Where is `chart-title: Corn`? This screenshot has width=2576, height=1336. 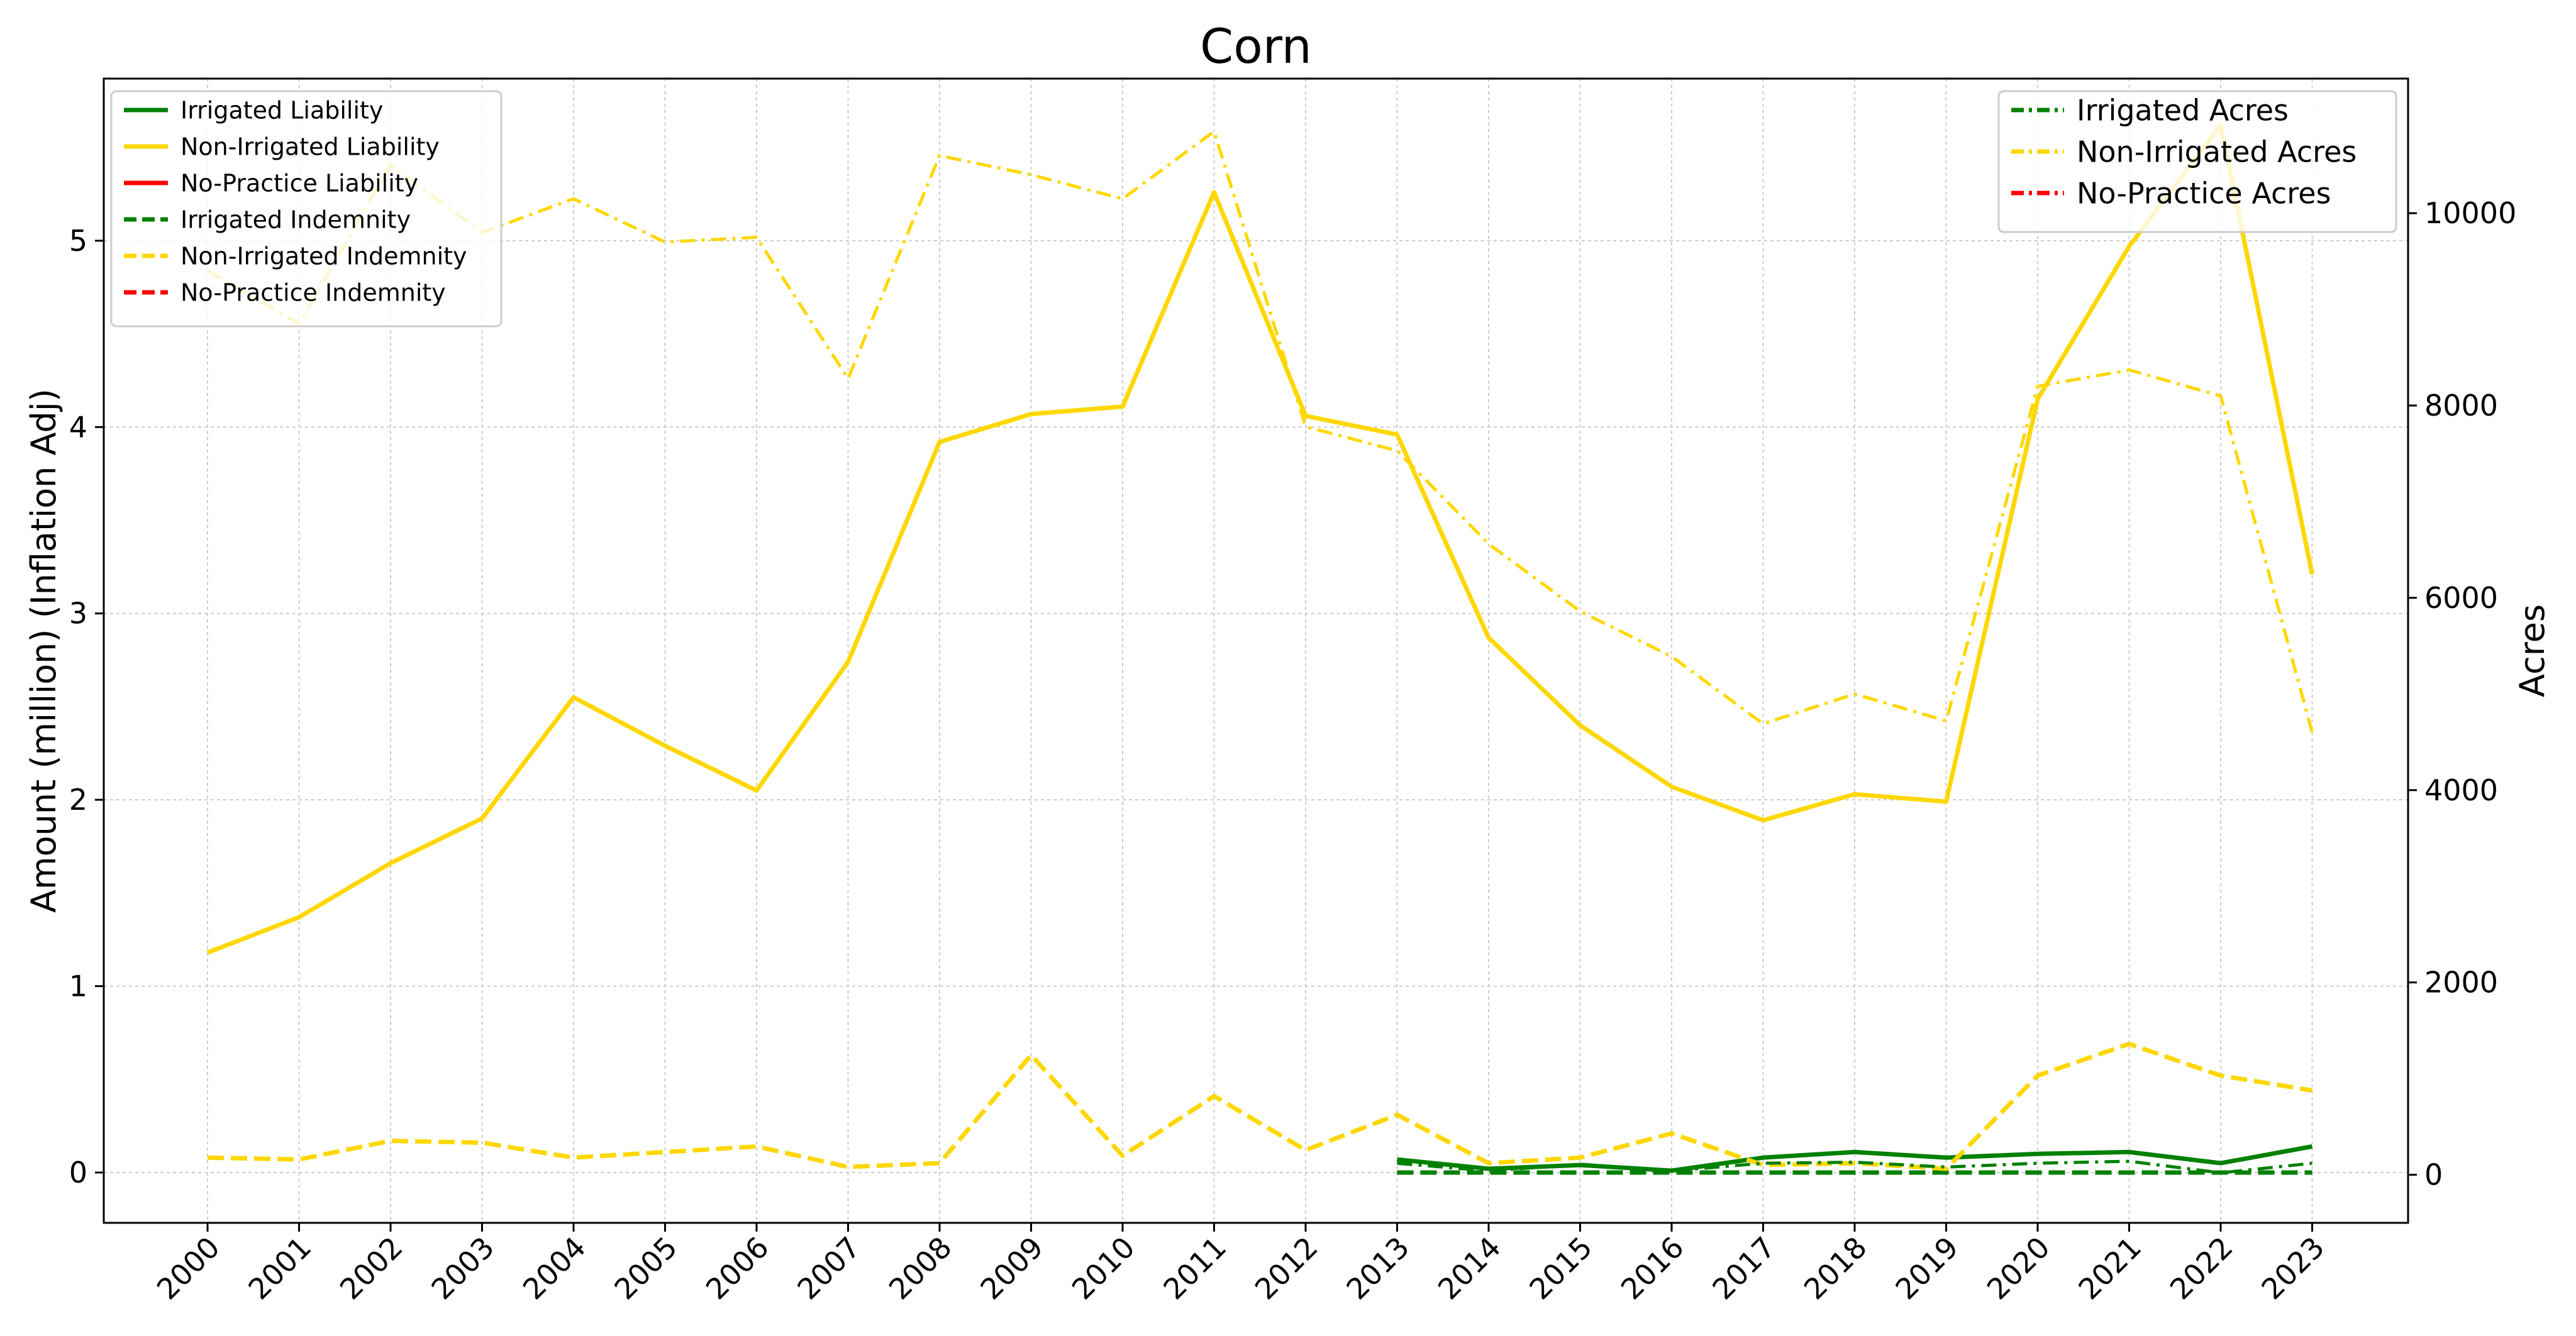
chart-title: Corn is located at coordinates (1256, 46).